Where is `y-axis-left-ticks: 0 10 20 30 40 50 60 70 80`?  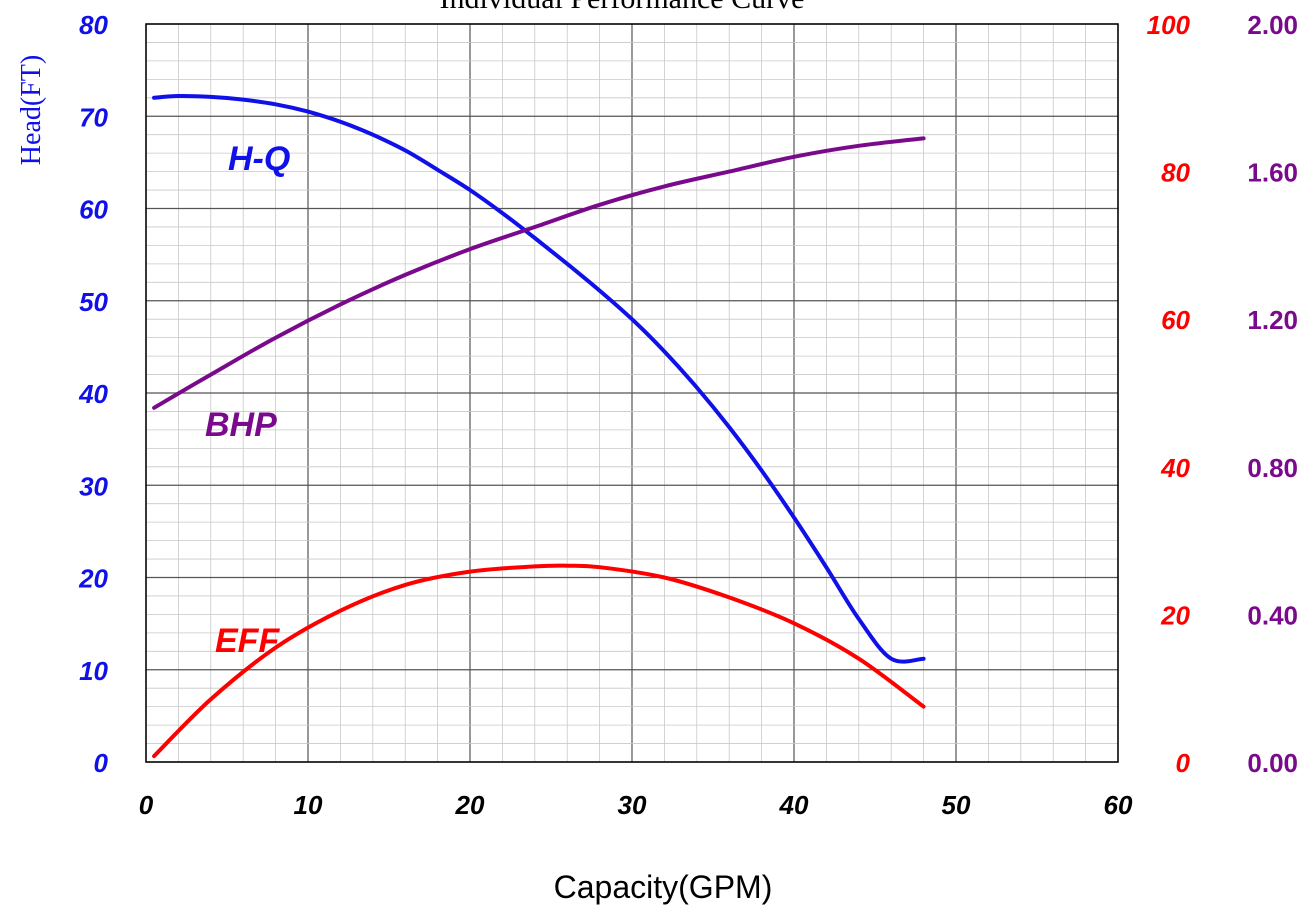
y-axis-left-ticks: 0 10 20 30 40 50 60 70 80 is located at coordinates (93, 394).